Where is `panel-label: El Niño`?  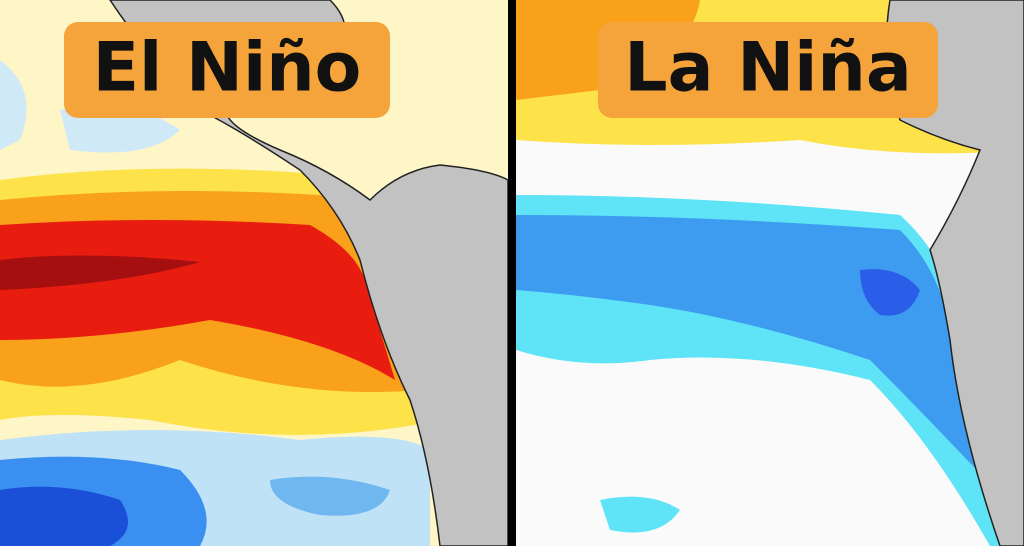 panel-label: El Niño is located at coordinates (227, 68).